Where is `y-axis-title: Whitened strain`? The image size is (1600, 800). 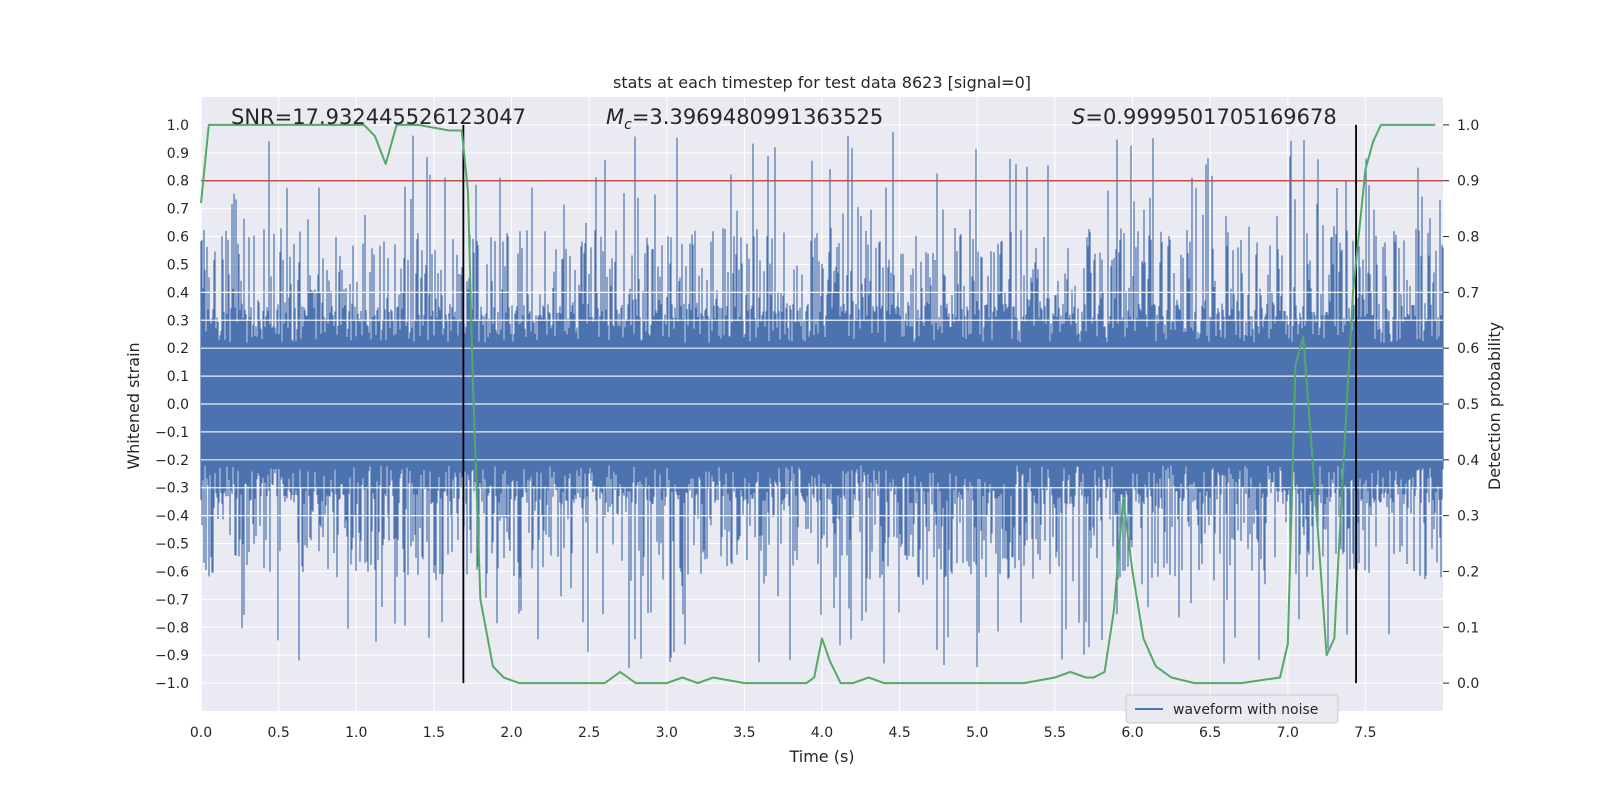
y-axis-title: Whitened strain is located at coordinates (133, 405).